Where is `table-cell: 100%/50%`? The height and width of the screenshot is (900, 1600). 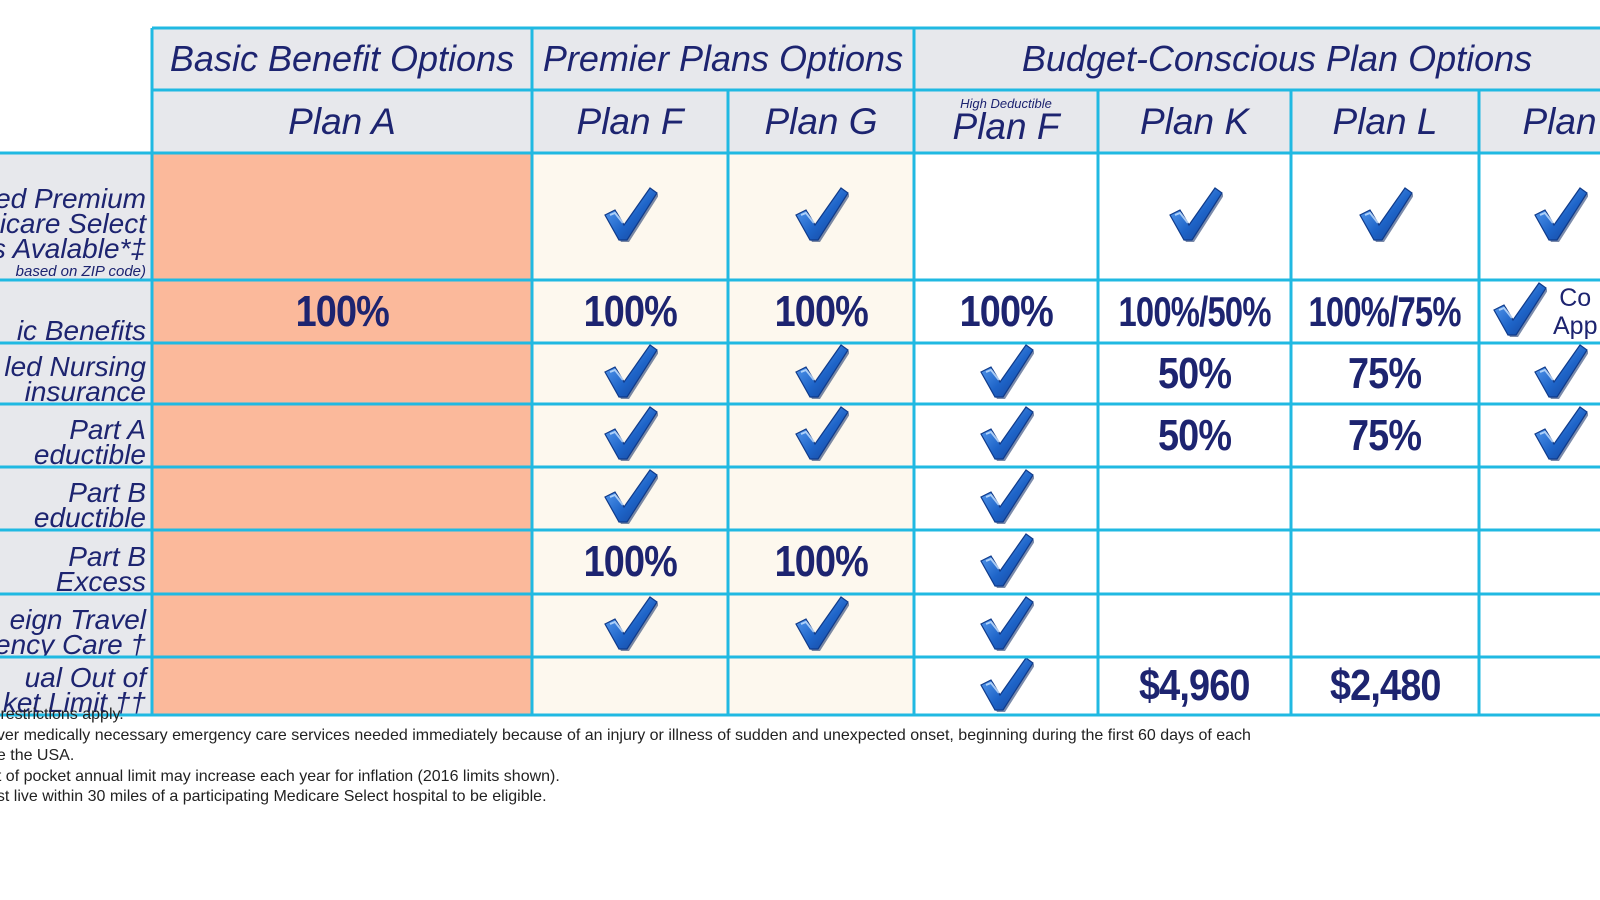
table-cell: 100%/50% is located at coordinates (1194, 311).